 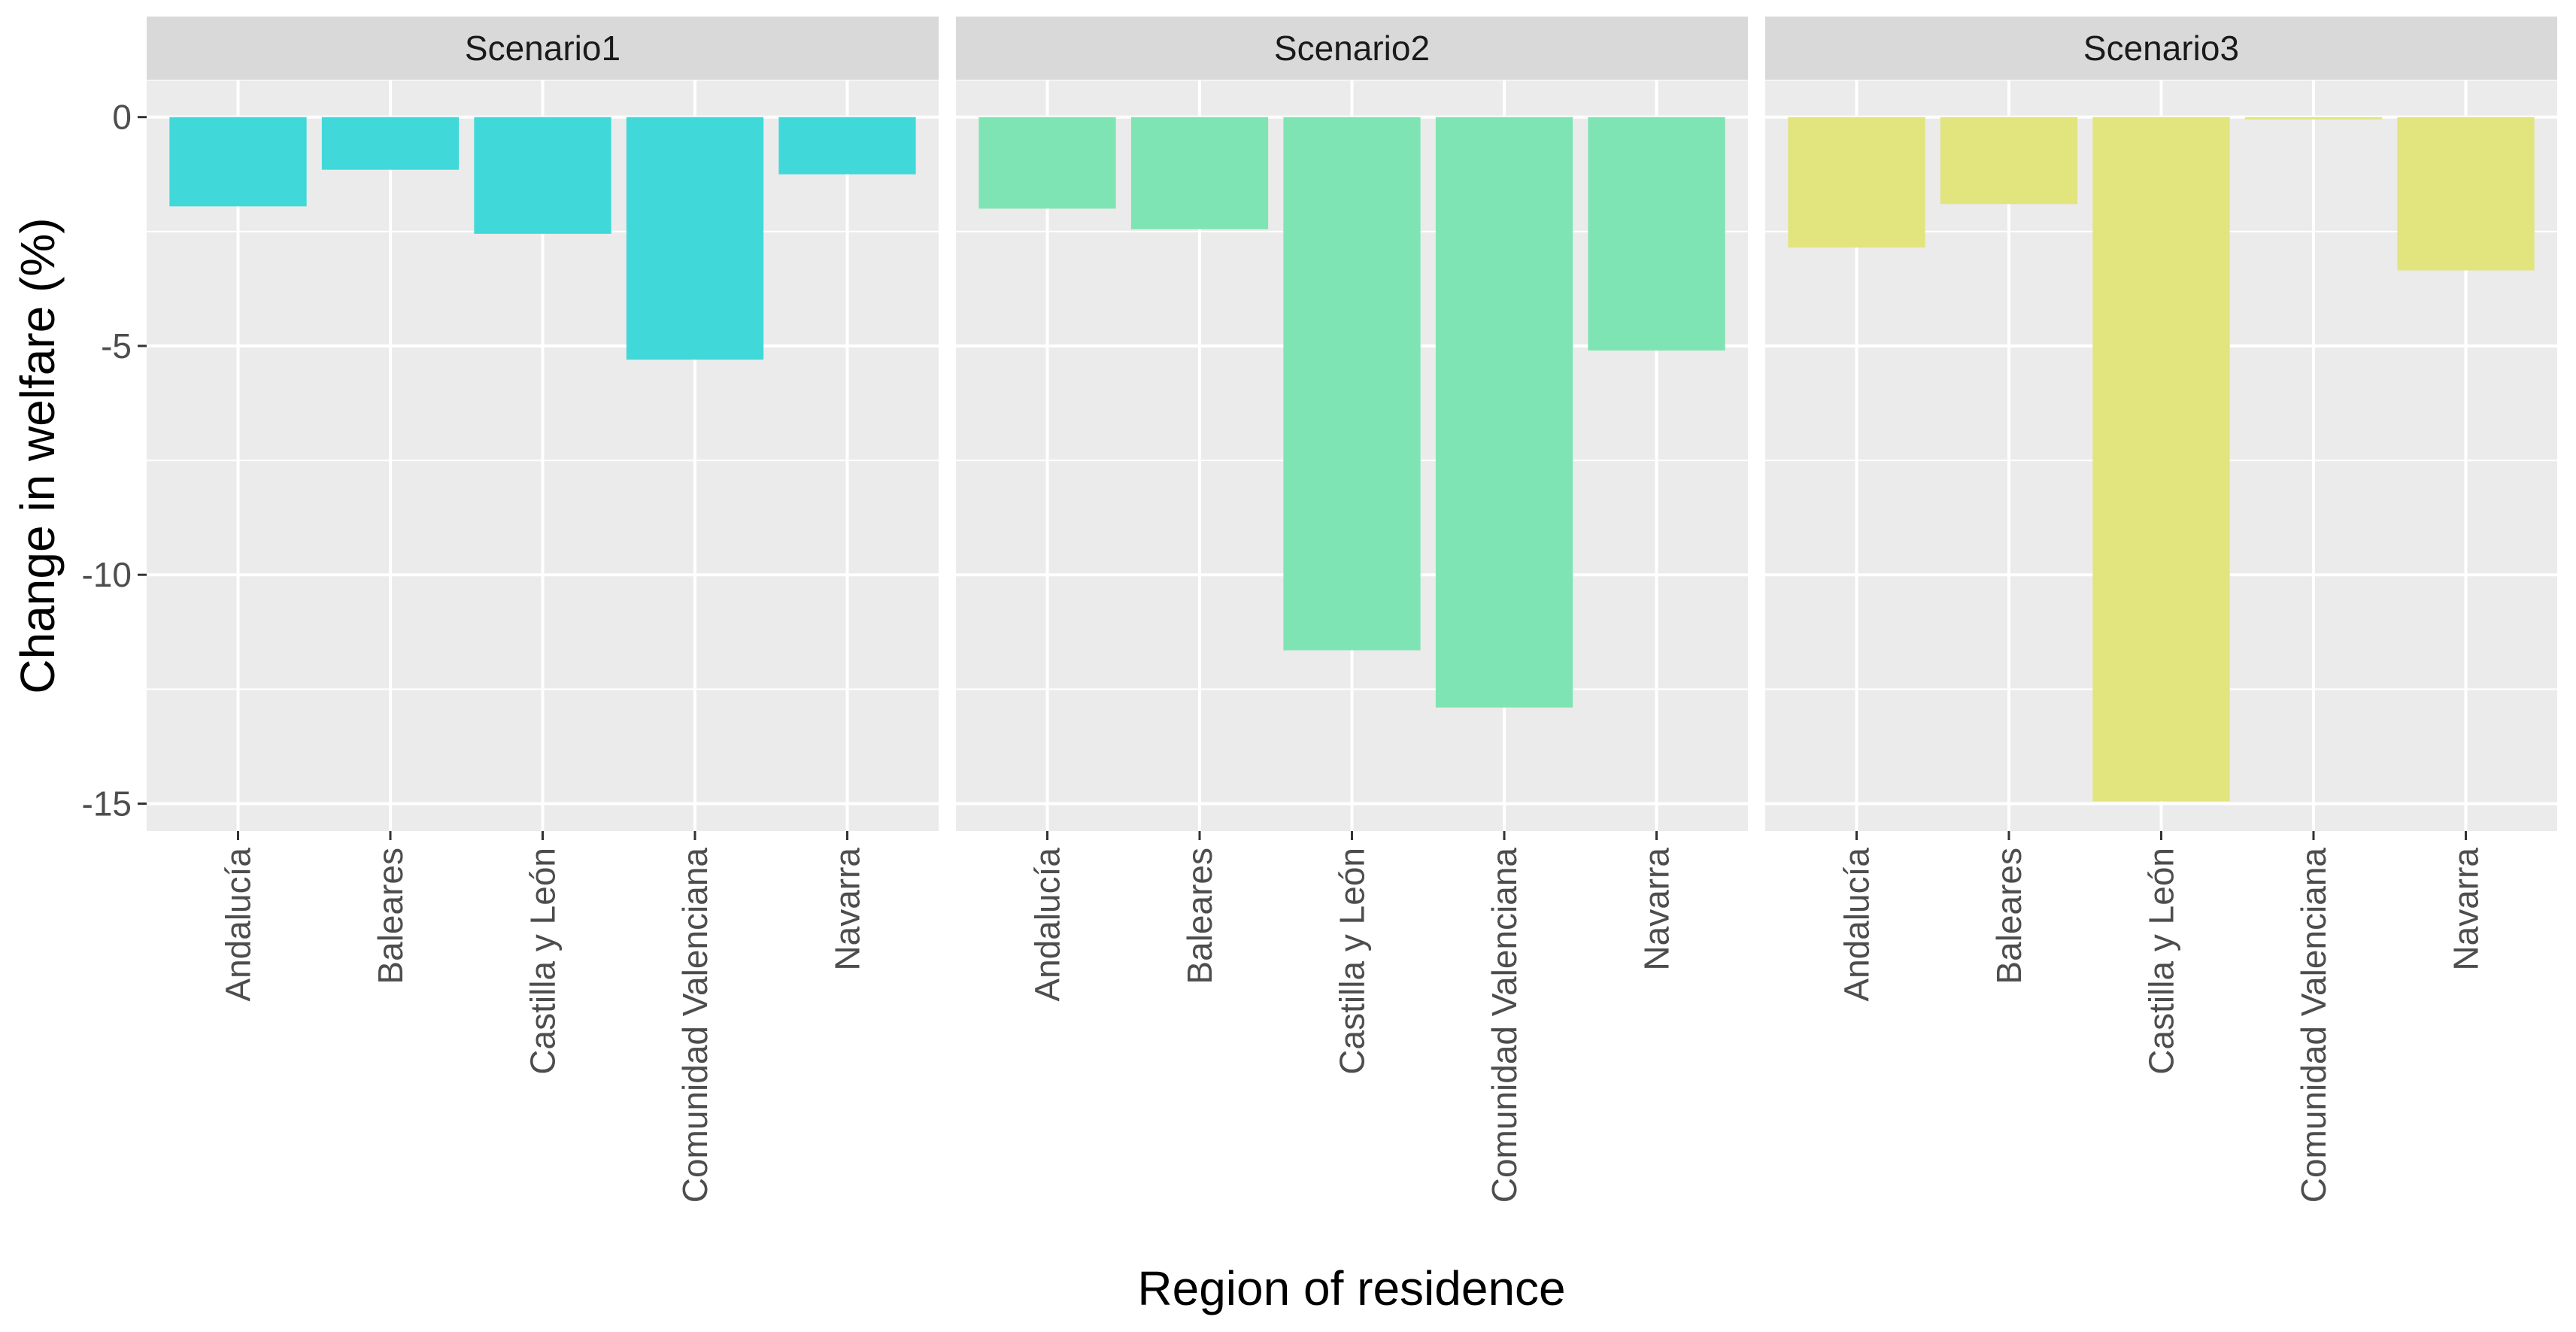 I want to click on facet-strip-label: Scenario2, so click(x=1352, y=48).